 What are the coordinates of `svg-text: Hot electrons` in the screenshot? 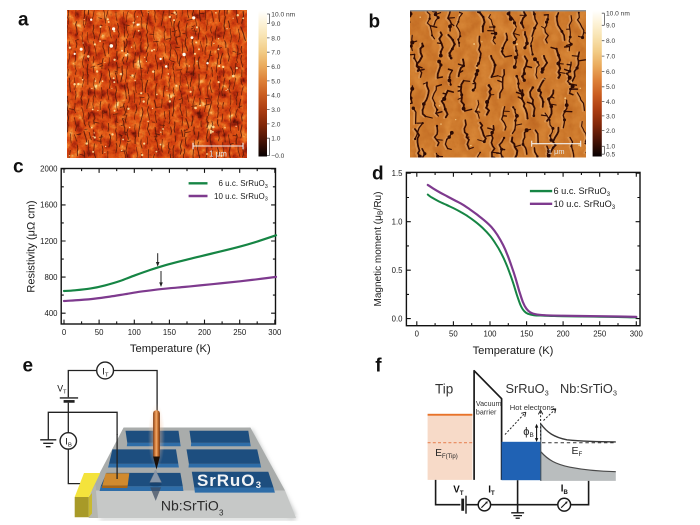 It's located at (532, 407).